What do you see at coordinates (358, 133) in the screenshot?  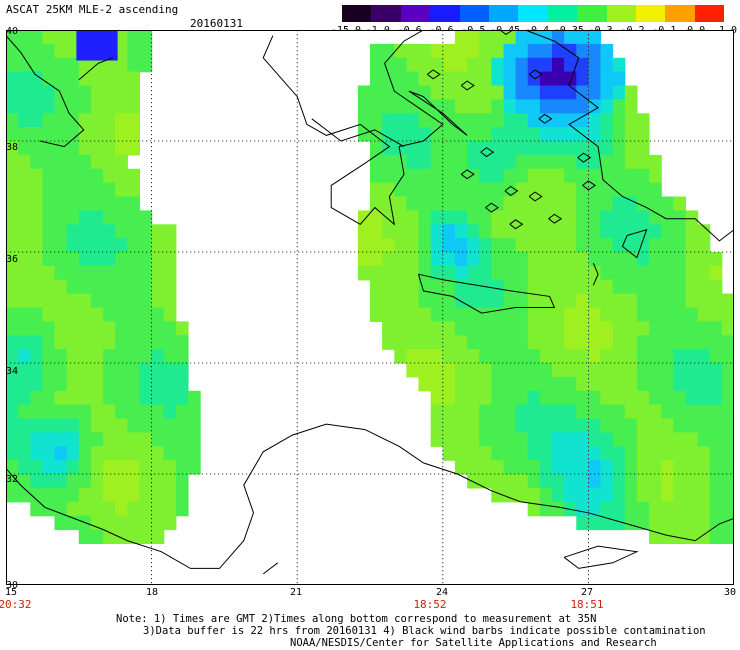 I see `gulf-coast` at bounding box center [358, 133].